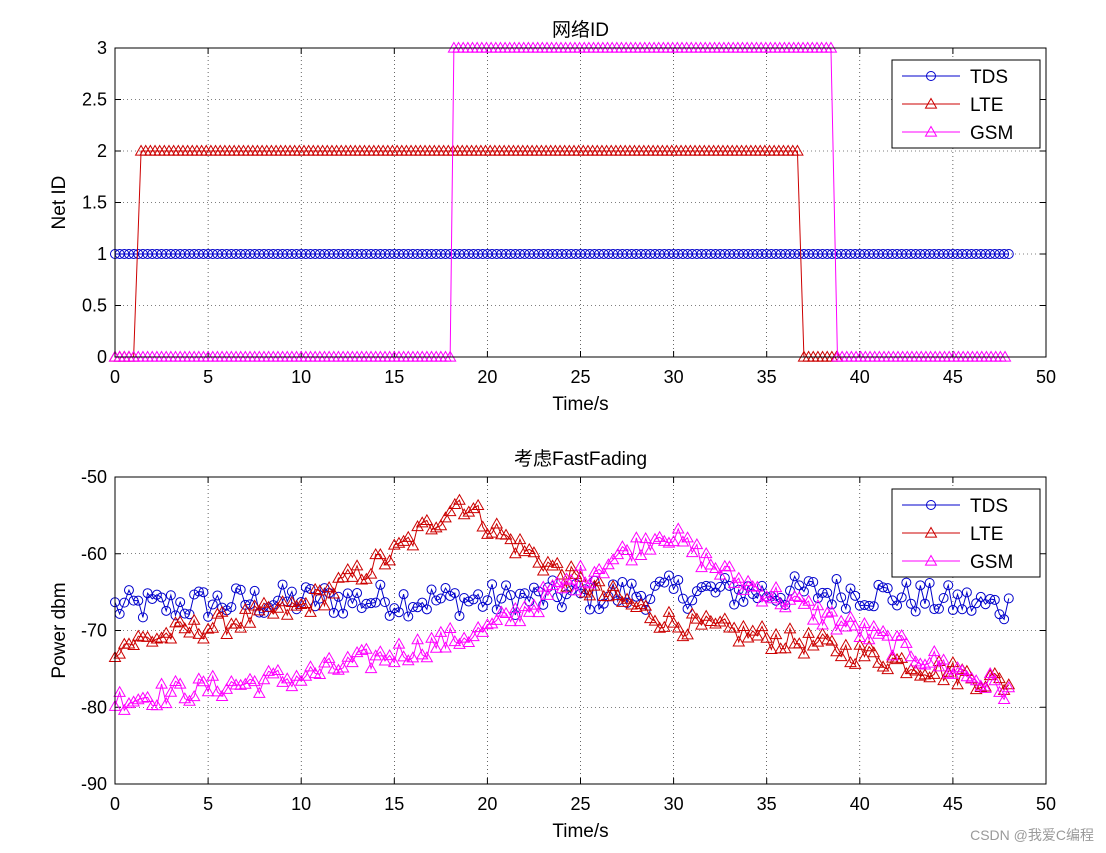 This screenshot has width=1106, height=853. I want to click on x-tick-label: 0, so click(115, 804).